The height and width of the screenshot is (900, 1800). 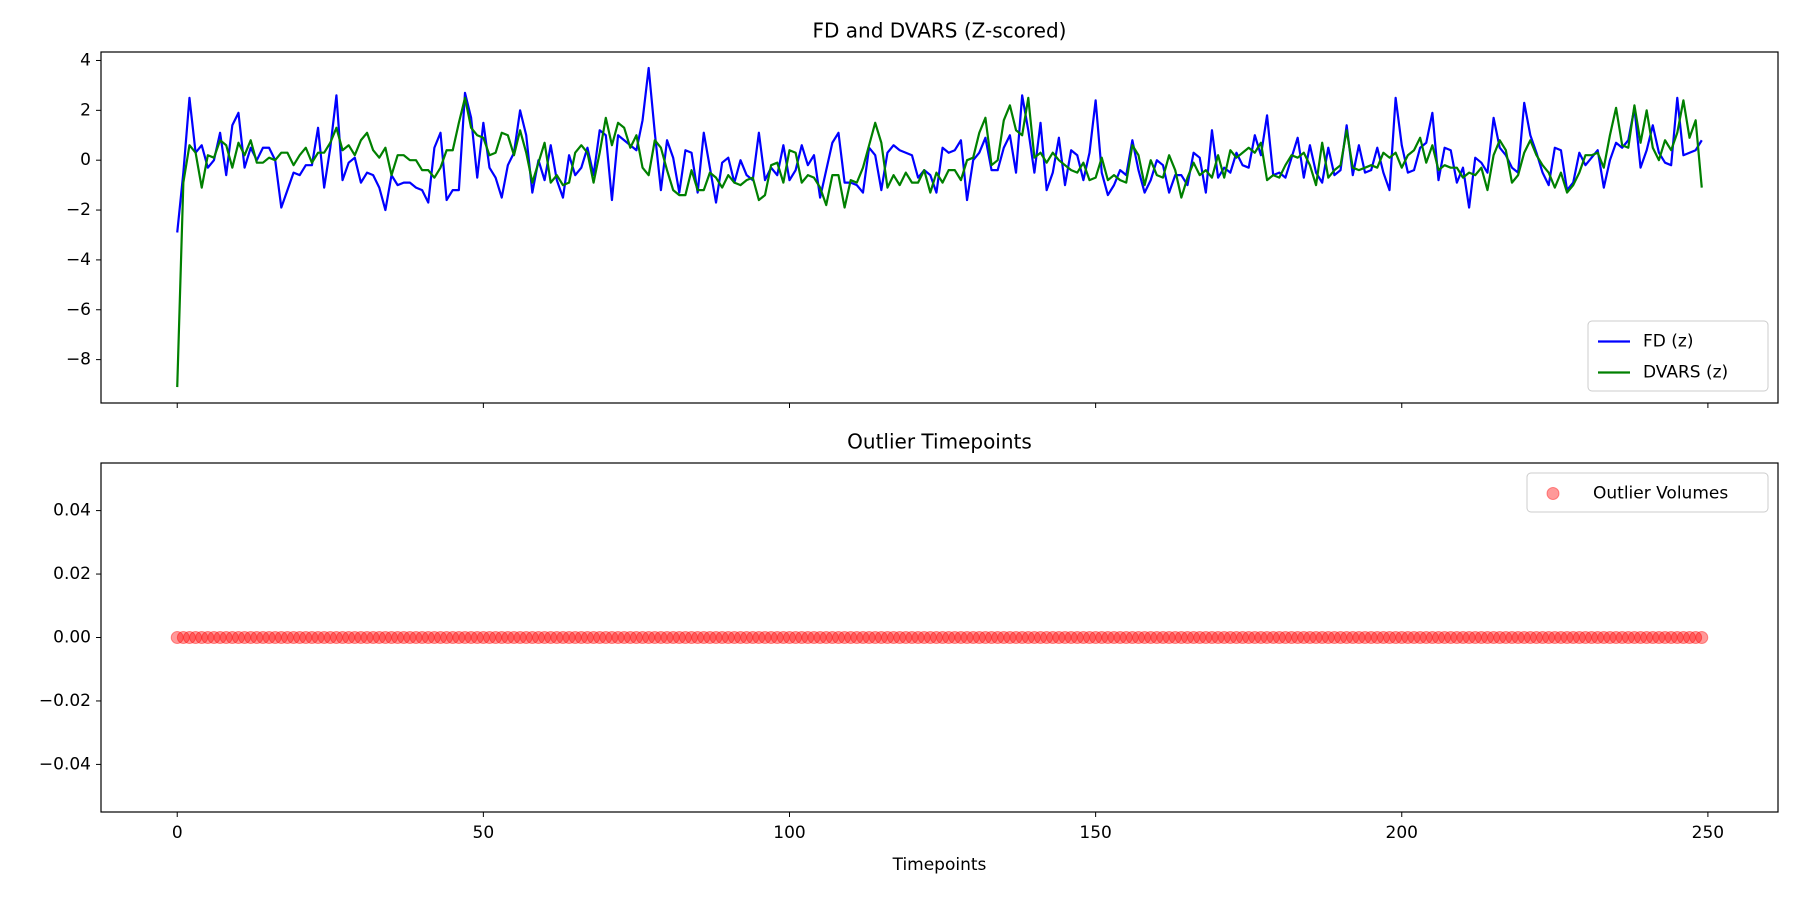 What do you see at coordinates (939, 442) in the screenshot?
I see `chart-title: Outlier Timepoints` at bounding box center [939, 442].